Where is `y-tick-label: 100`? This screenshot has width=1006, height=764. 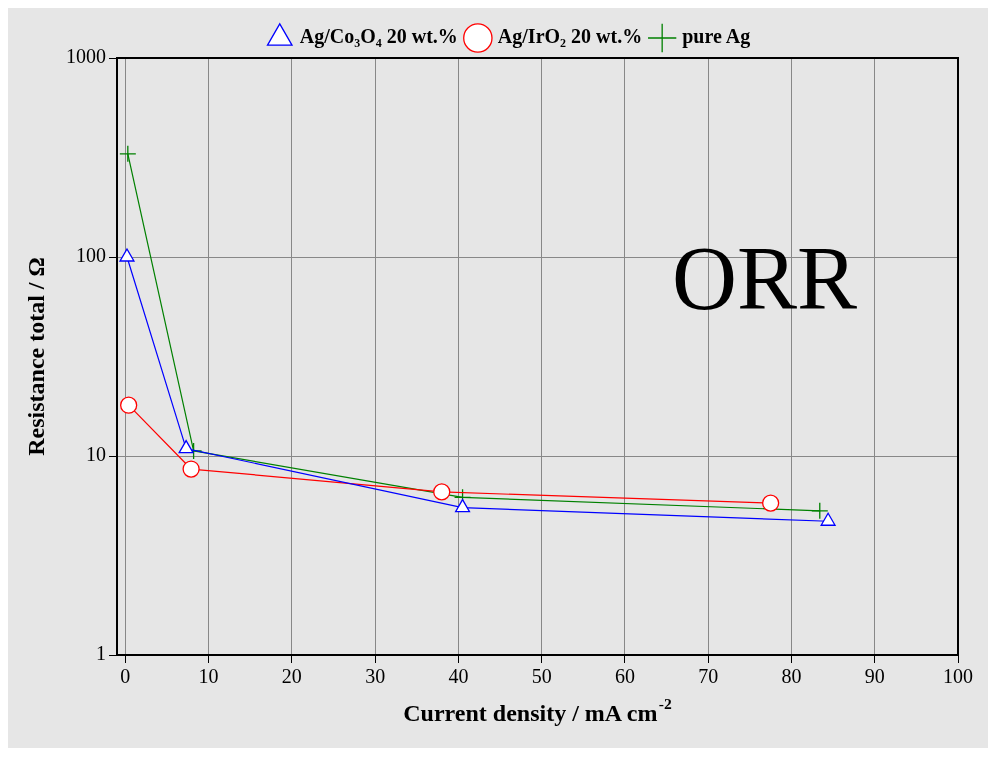 y-tick-label: 100 is located at coordinates (91, 255).